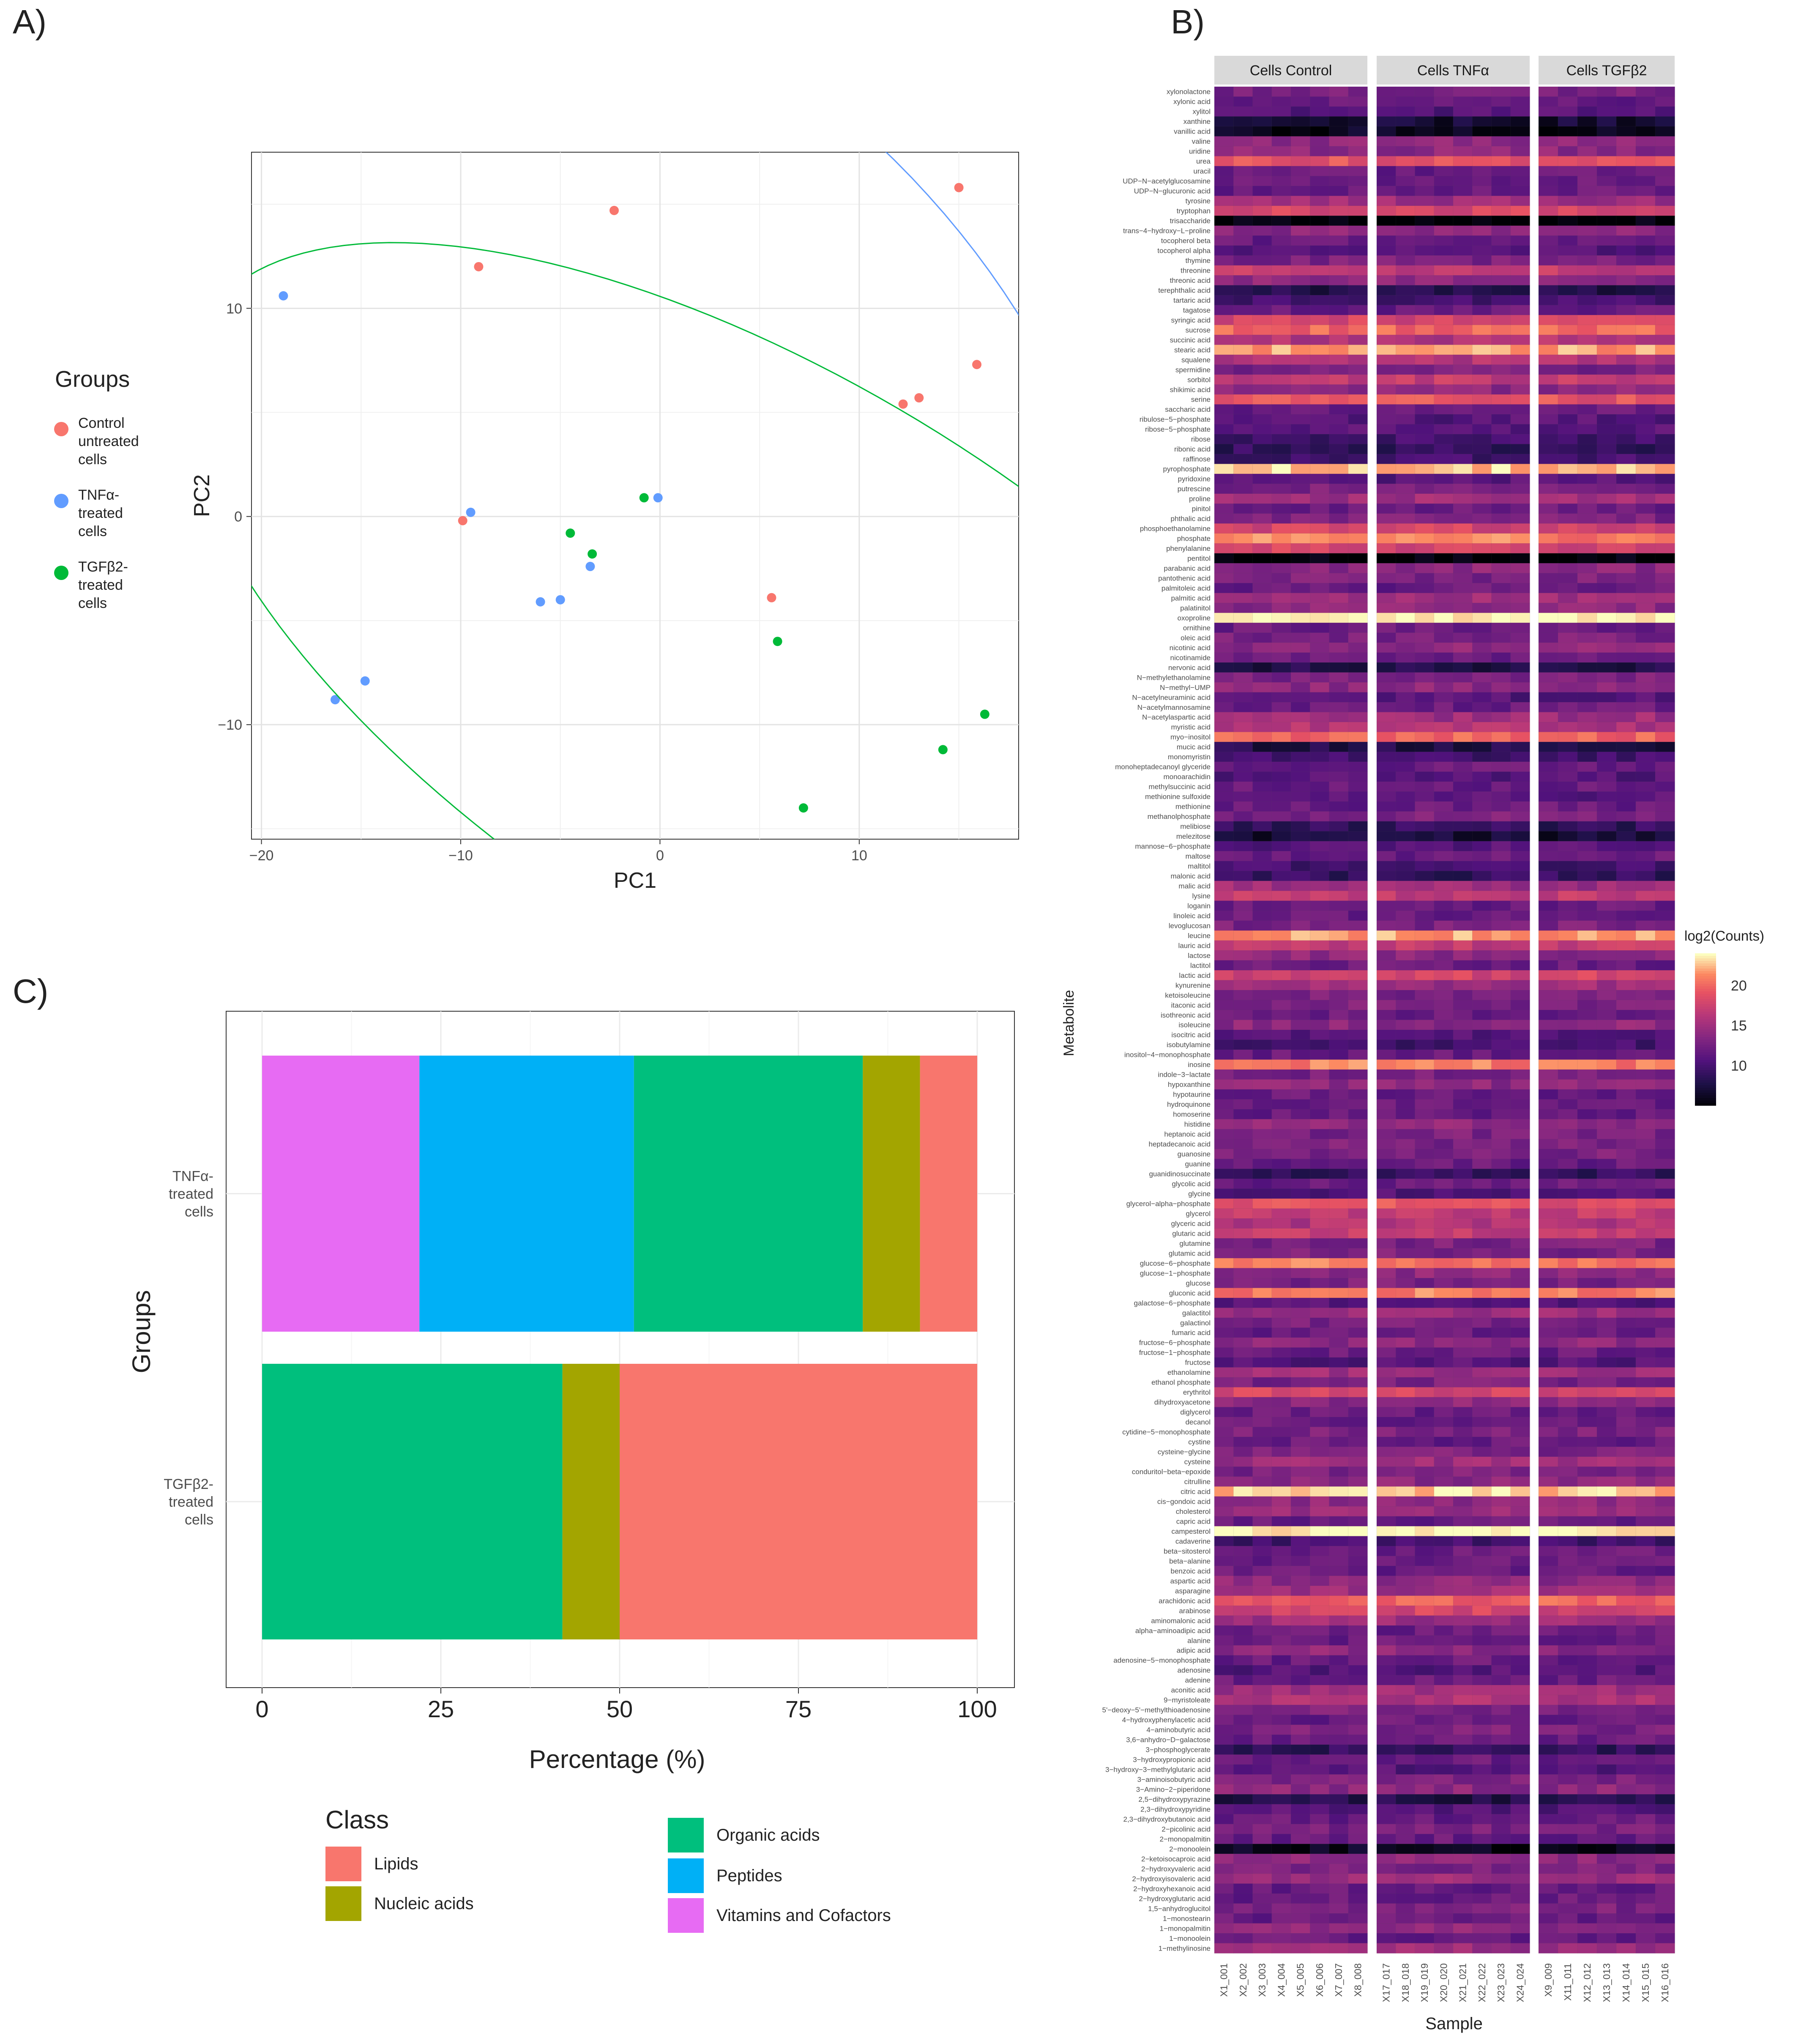 The height and width of the screenshot is (2044, 1793). I want to click on metabolite-tick-label: monoarachidin, so click(1187, 777).